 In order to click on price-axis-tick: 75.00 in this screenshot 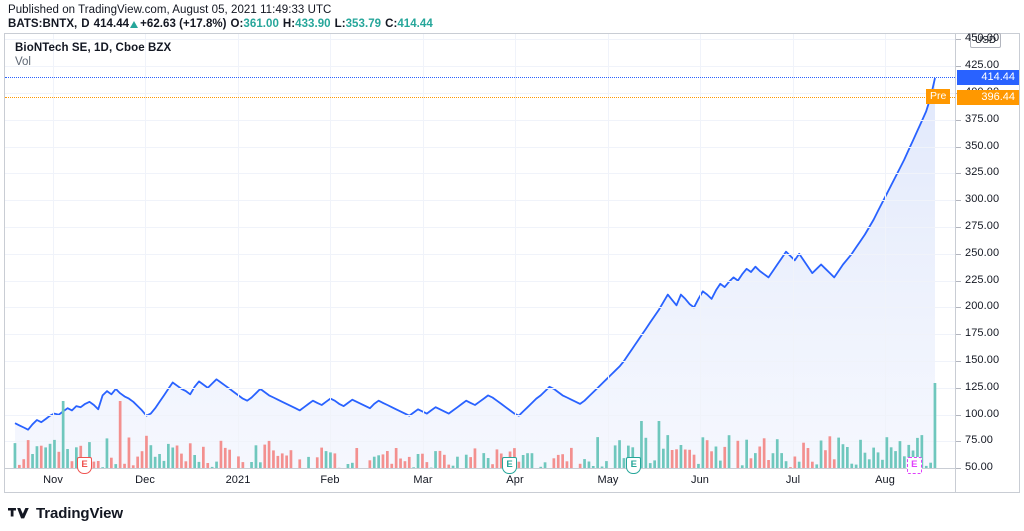, I will do `click(988, 440)`.